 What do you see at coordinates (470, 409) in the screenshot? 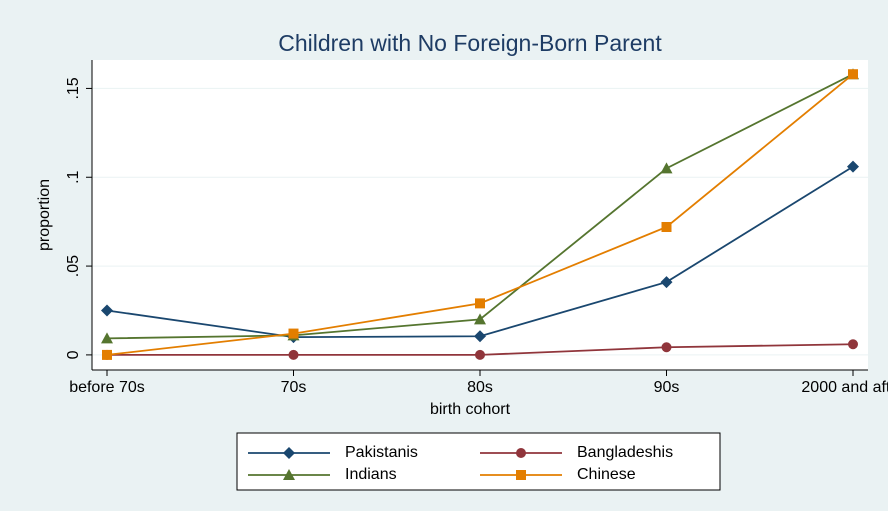
I see `x-axis-label: birth cohort` at bounding box center [470, 409].